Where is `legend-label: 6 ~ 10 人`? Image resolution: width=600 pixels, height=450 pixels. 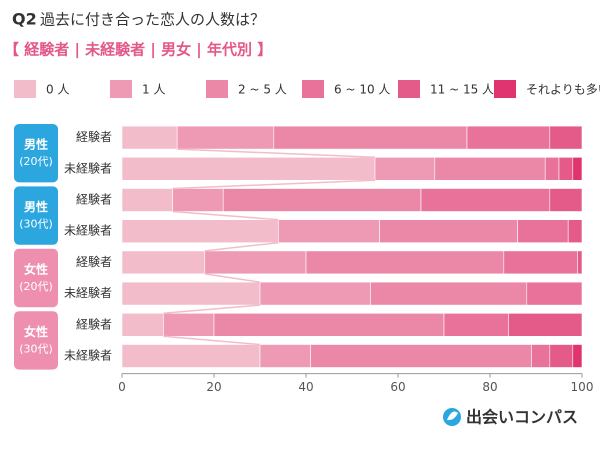 legend-label: 6 ~ 10 人 is located at coordinates (362, 90).